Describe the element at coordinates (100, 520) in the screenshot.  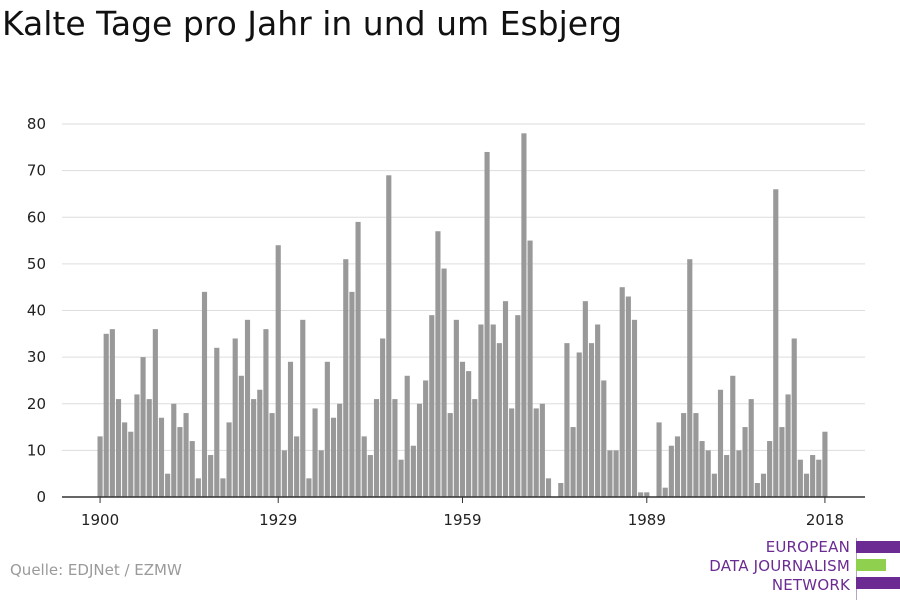
I see `x-tick-label: 1900` at that location.